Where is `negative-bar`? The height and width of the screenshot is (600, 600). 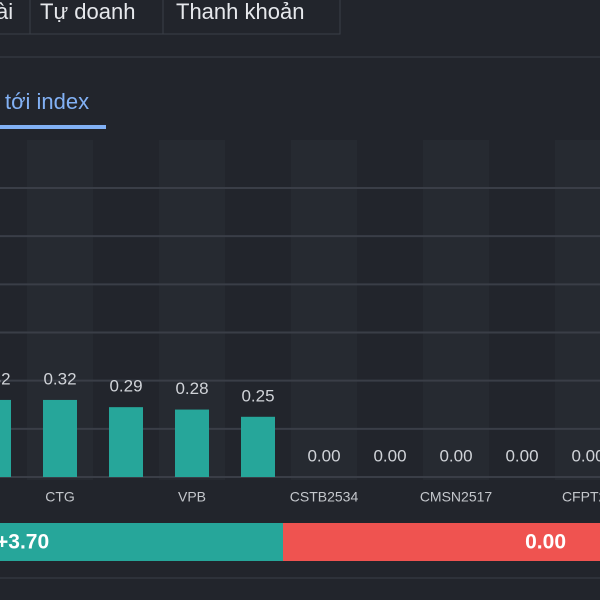 negative-bar is located at coordinates (441, 542).